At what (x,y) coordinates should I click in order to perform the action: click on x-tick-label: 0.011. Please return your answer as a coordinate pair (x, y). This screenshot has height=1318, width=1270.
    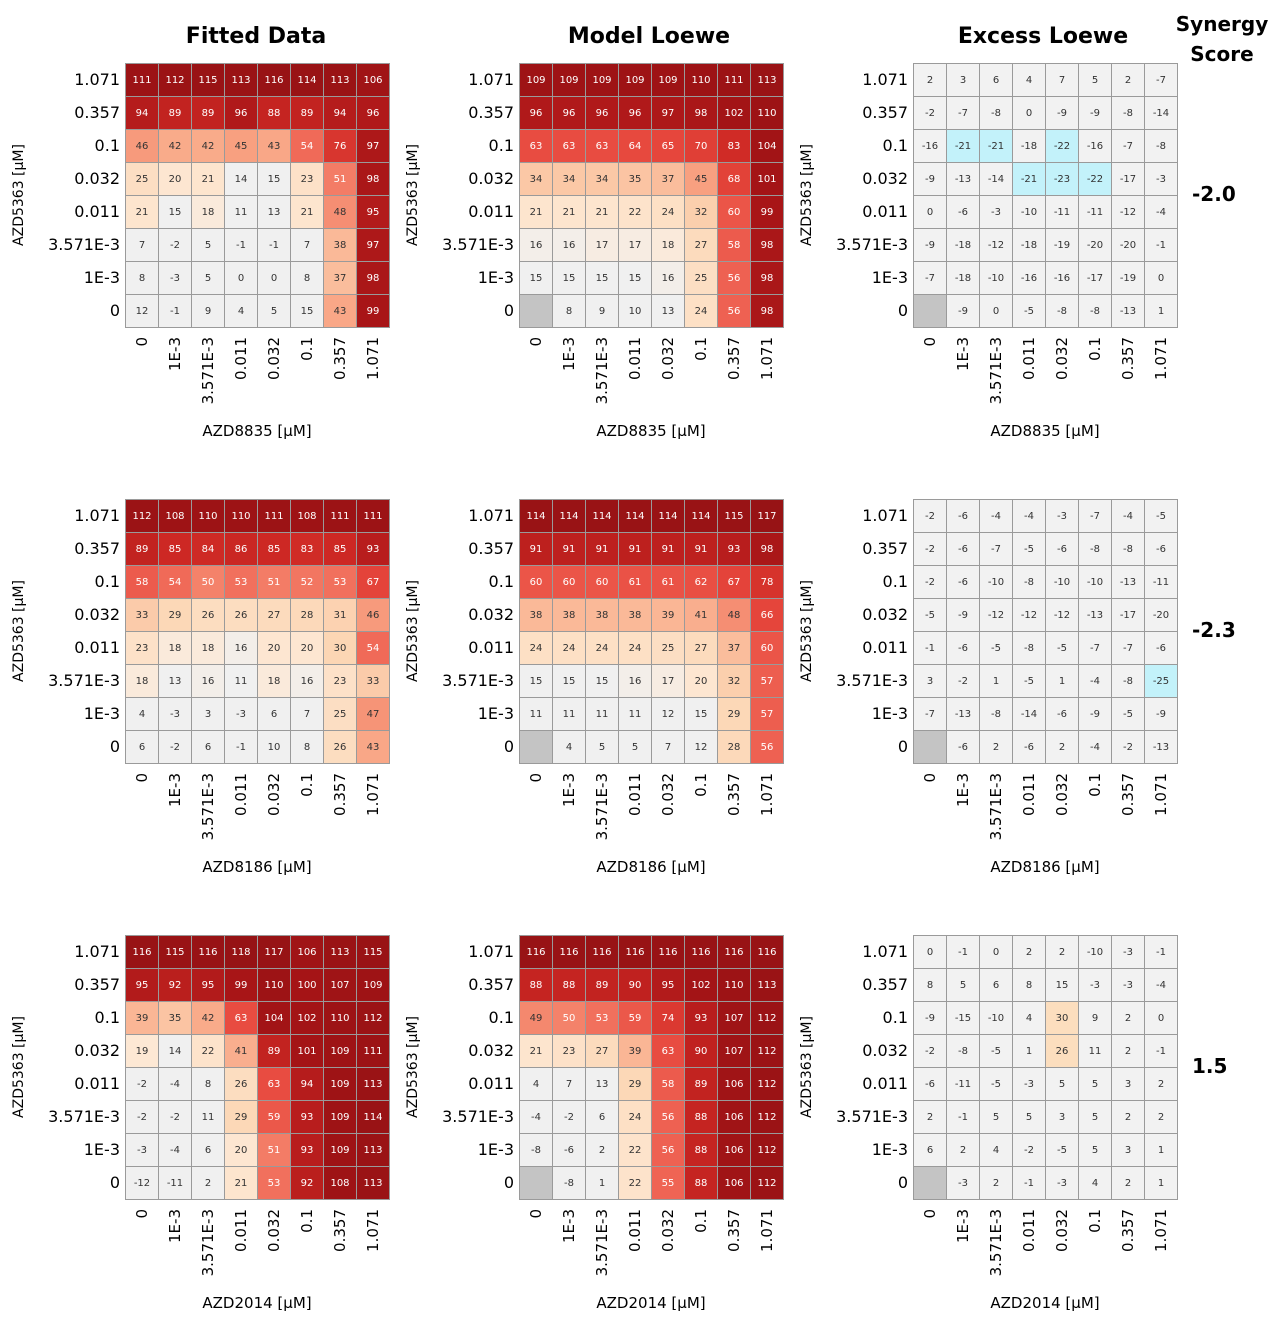
    Looking at the image, I should click on (635, 794).